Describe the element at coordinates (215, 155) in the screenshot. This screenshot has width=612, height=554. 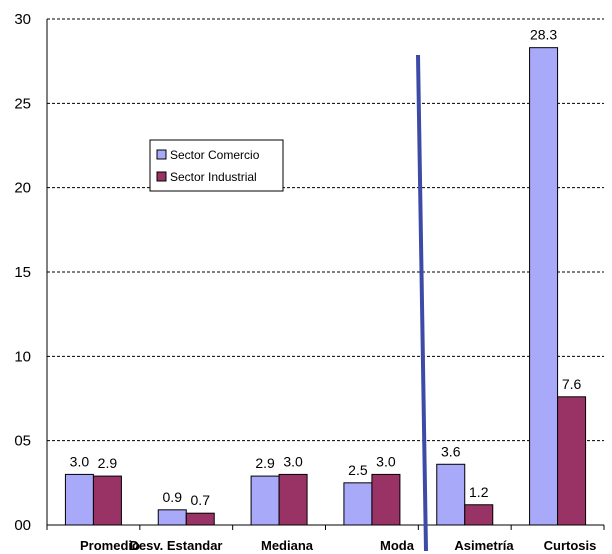
I see `legend-label: Sector Comercio` at that location.